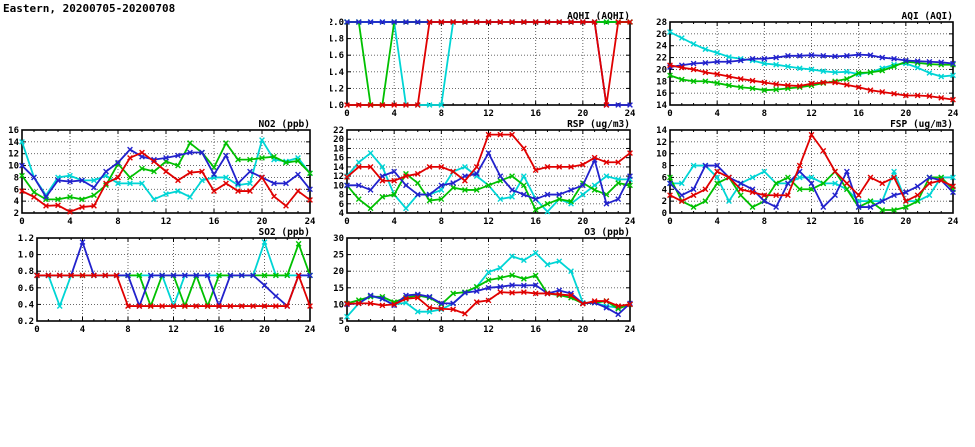 Image resolution: width=975 pixels, height=447 pixels. I want to click on chart-no2-xtick: 8, so click(117, 222).